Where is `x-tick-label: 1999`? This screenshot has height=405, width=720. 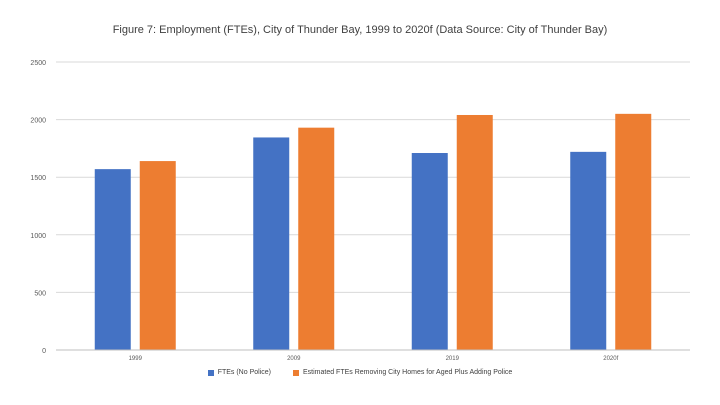 x-tick-label: 1999 is located at coordinates (136, 359).